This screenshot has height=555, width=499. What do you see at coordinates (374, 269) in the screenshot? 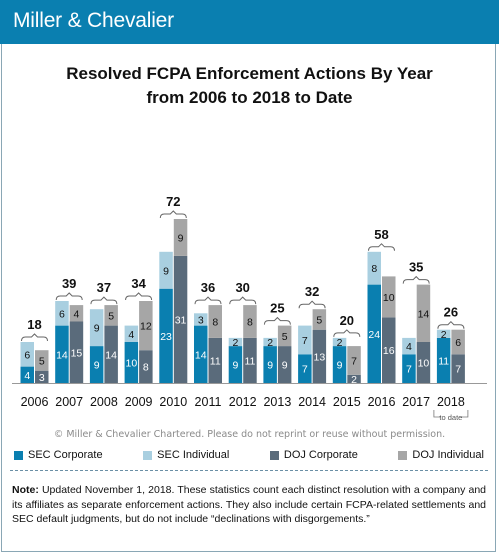
I see `data-label-sec-individual-2016: 8` at bounding box center [374, 269].